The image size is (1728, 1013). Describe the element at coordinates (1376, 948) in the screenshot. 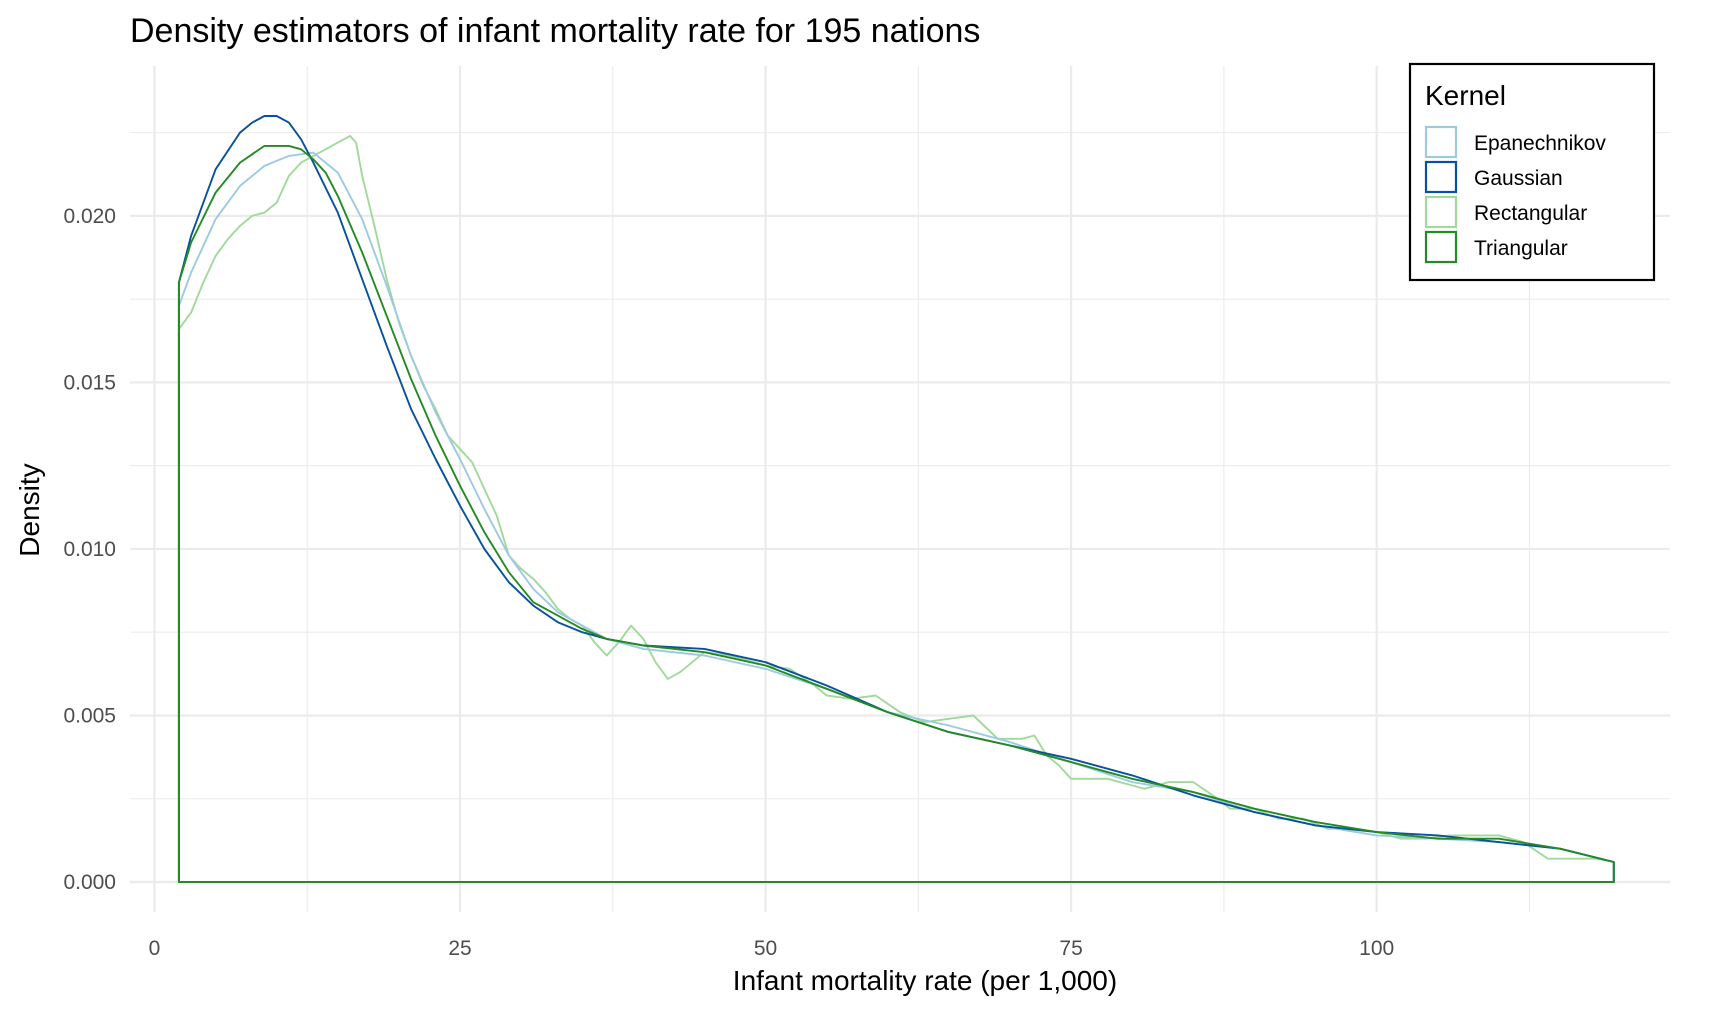

I see `x-tick-label: 100` at that location.